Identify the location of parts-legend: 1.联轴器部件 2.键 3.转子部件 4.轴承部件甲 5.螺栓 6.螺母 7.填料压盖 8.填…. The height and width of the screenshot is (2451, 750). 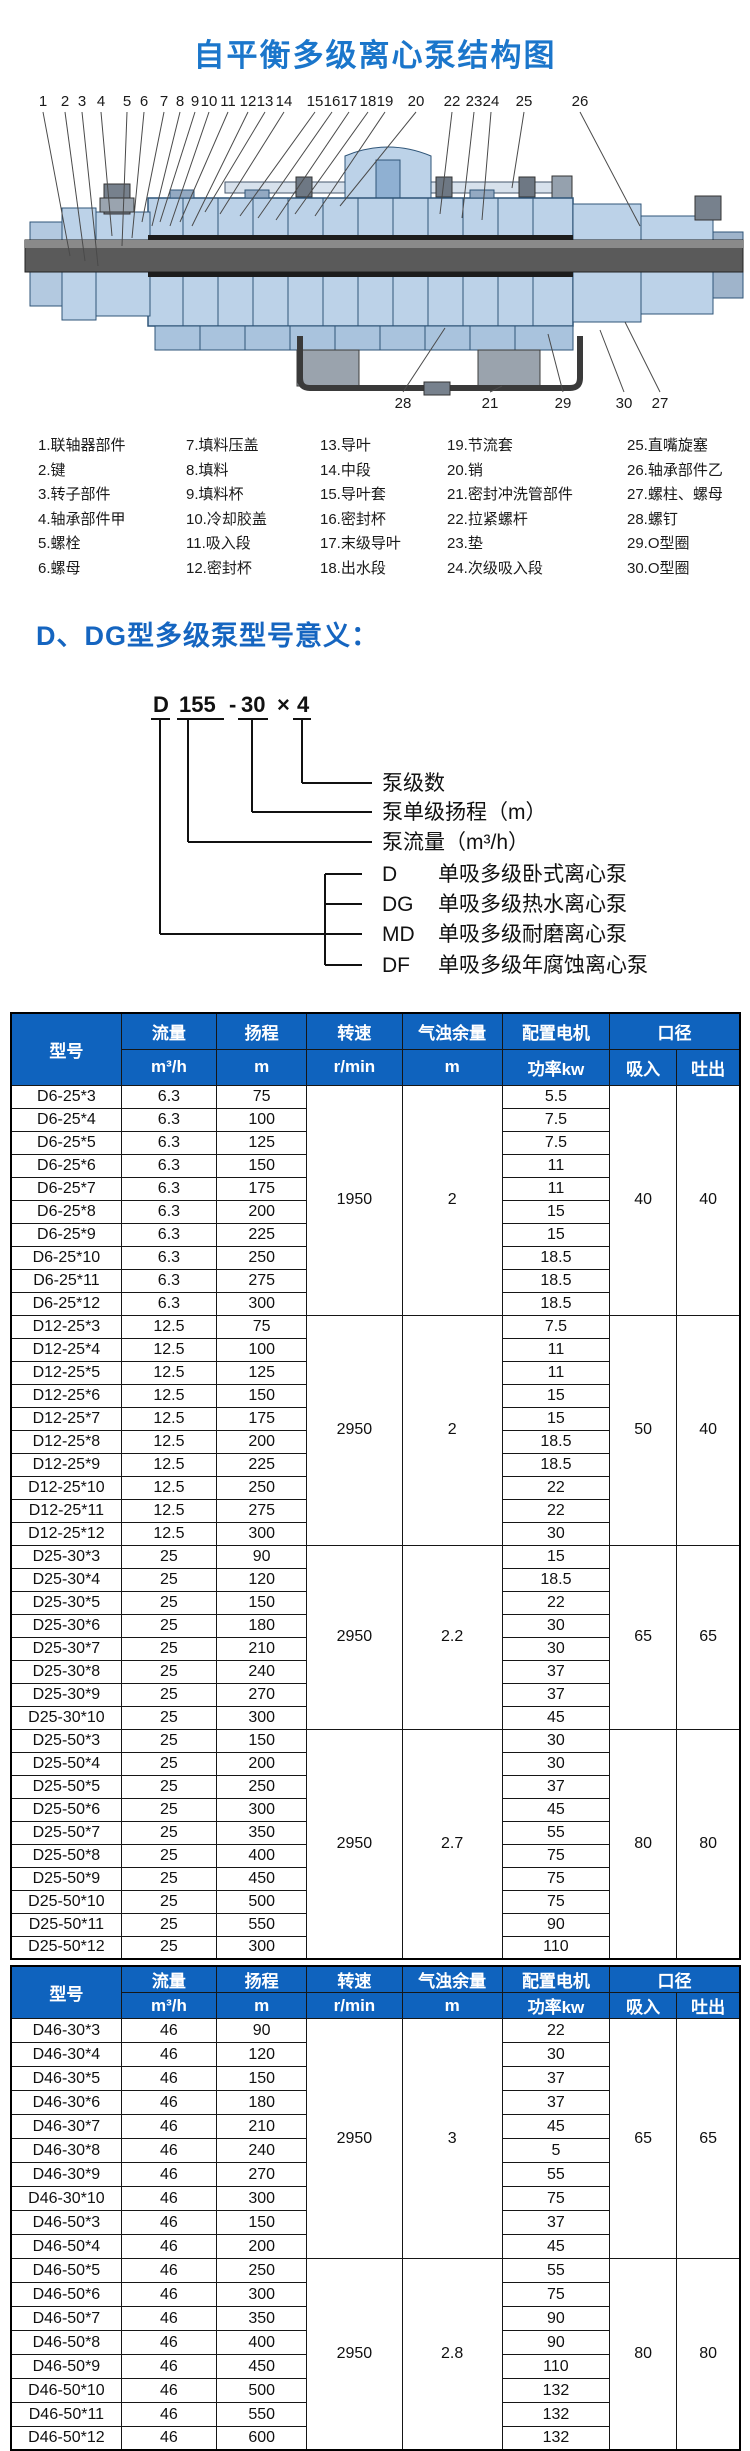
(384, 507).